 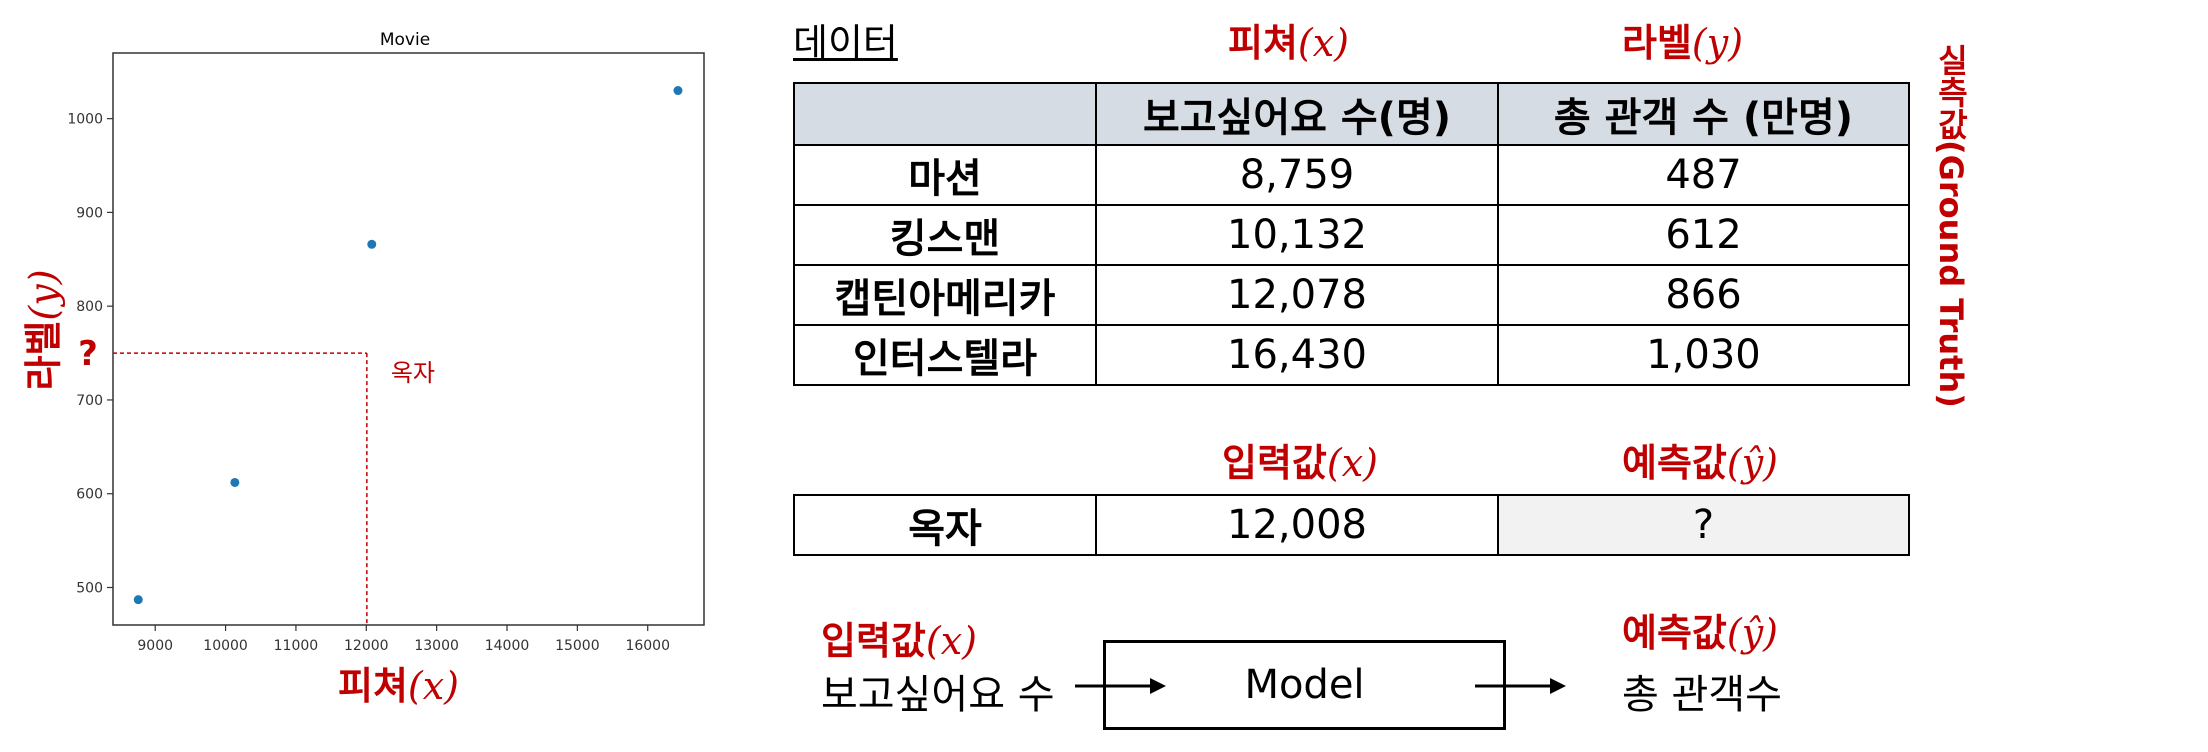 What do you see at coordinates (1703, 235) in the screenshot?
I see `viewers-cell: 612` at bounding box center [1703, 235].